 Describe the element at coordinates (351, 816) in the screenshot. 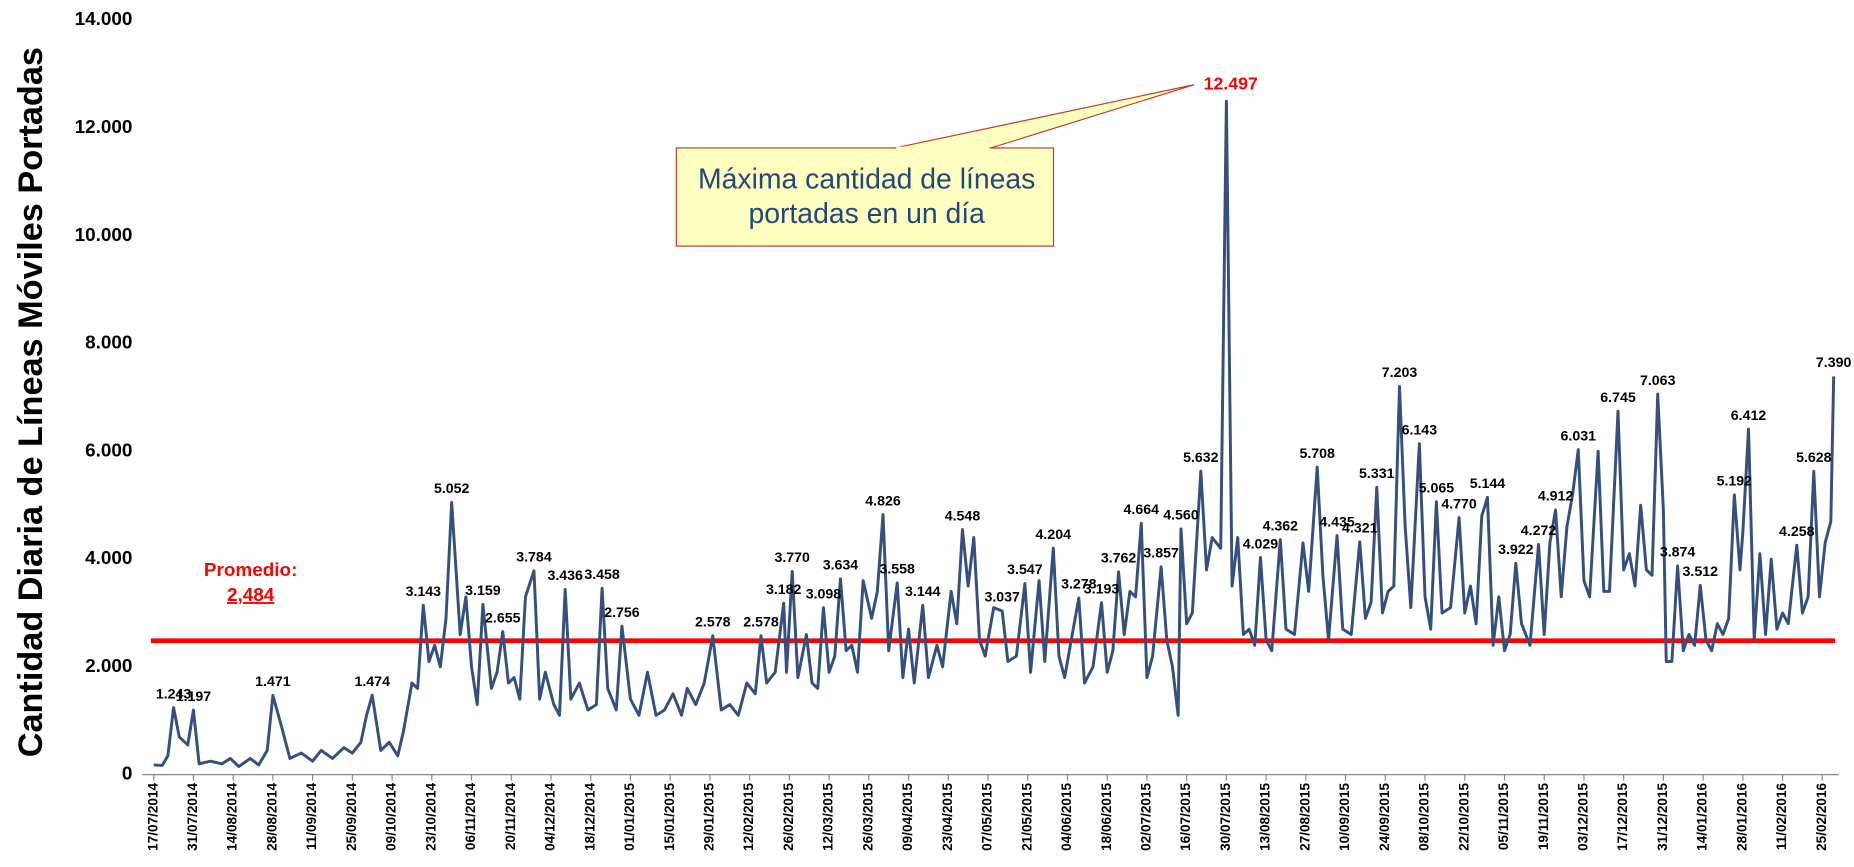

I see `x-tick-label: 25/09/2014` at that location.